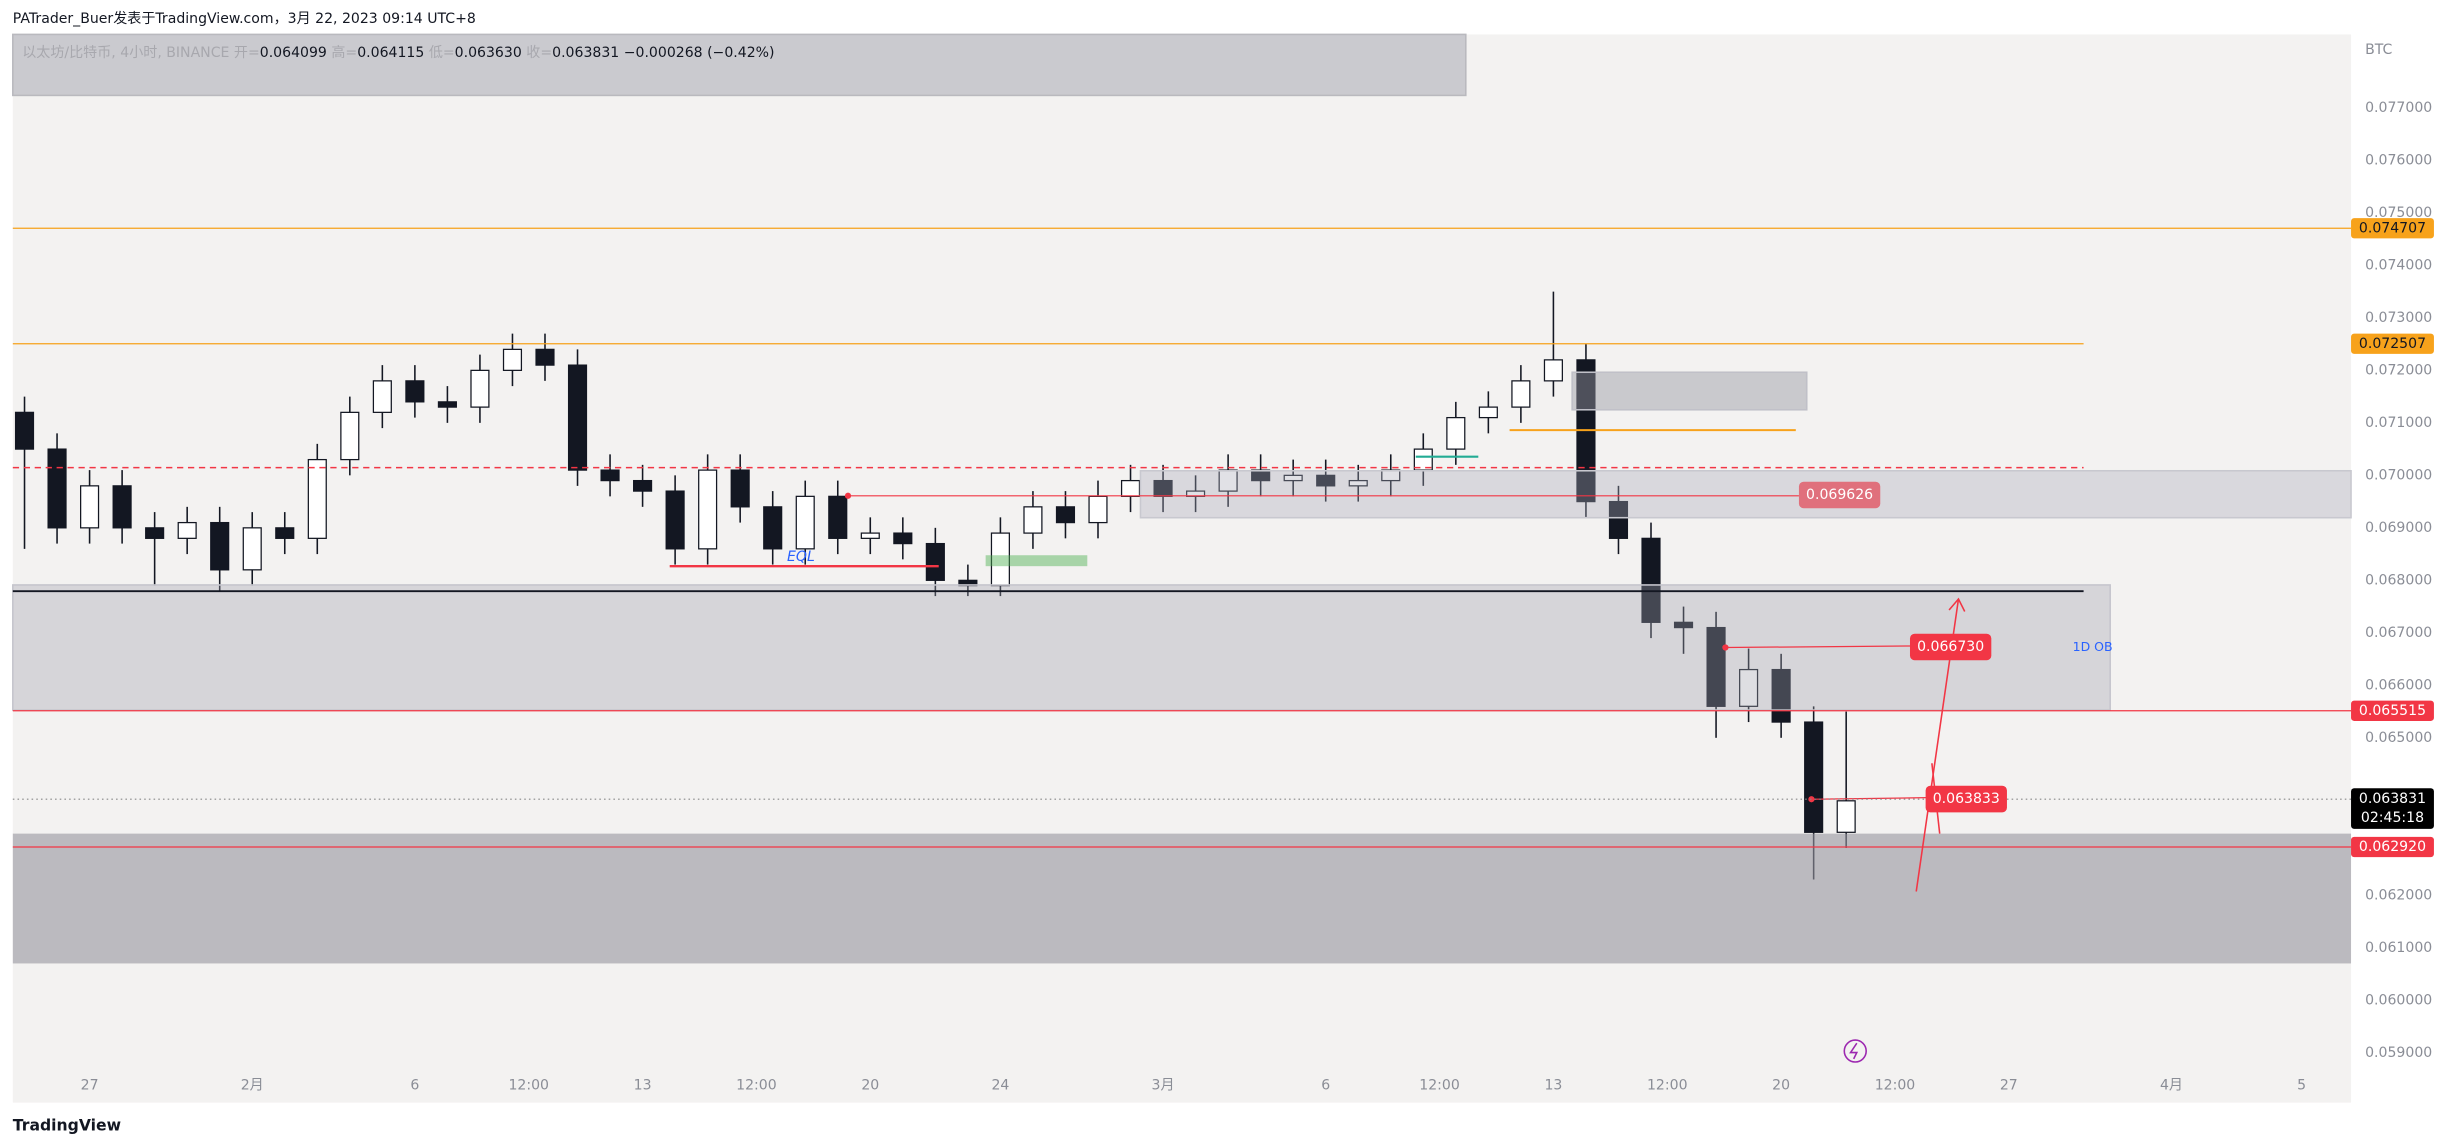 Image resolution: width=2453 pixels, height=1148 pixels. Describe the element at coordinates (2378, 50) in the screenshot. I see `currency: BTC` at that location.